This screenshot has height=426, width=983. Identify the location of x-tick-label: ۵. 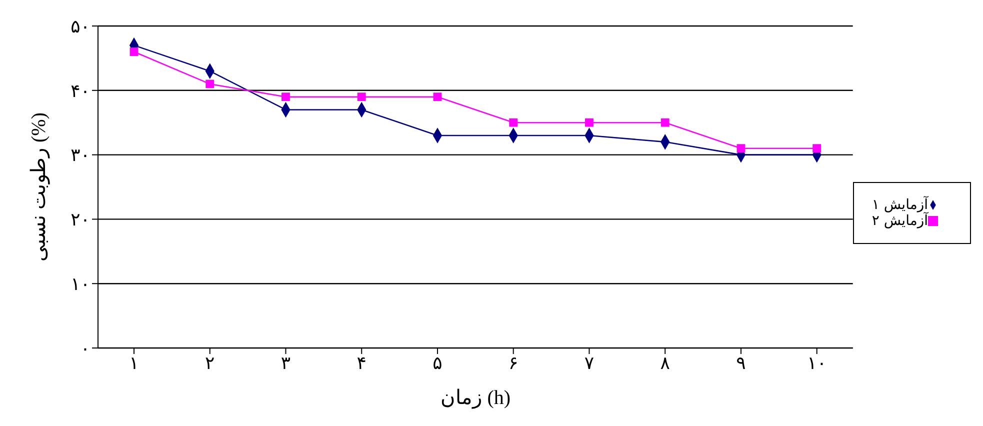
(437, 363).